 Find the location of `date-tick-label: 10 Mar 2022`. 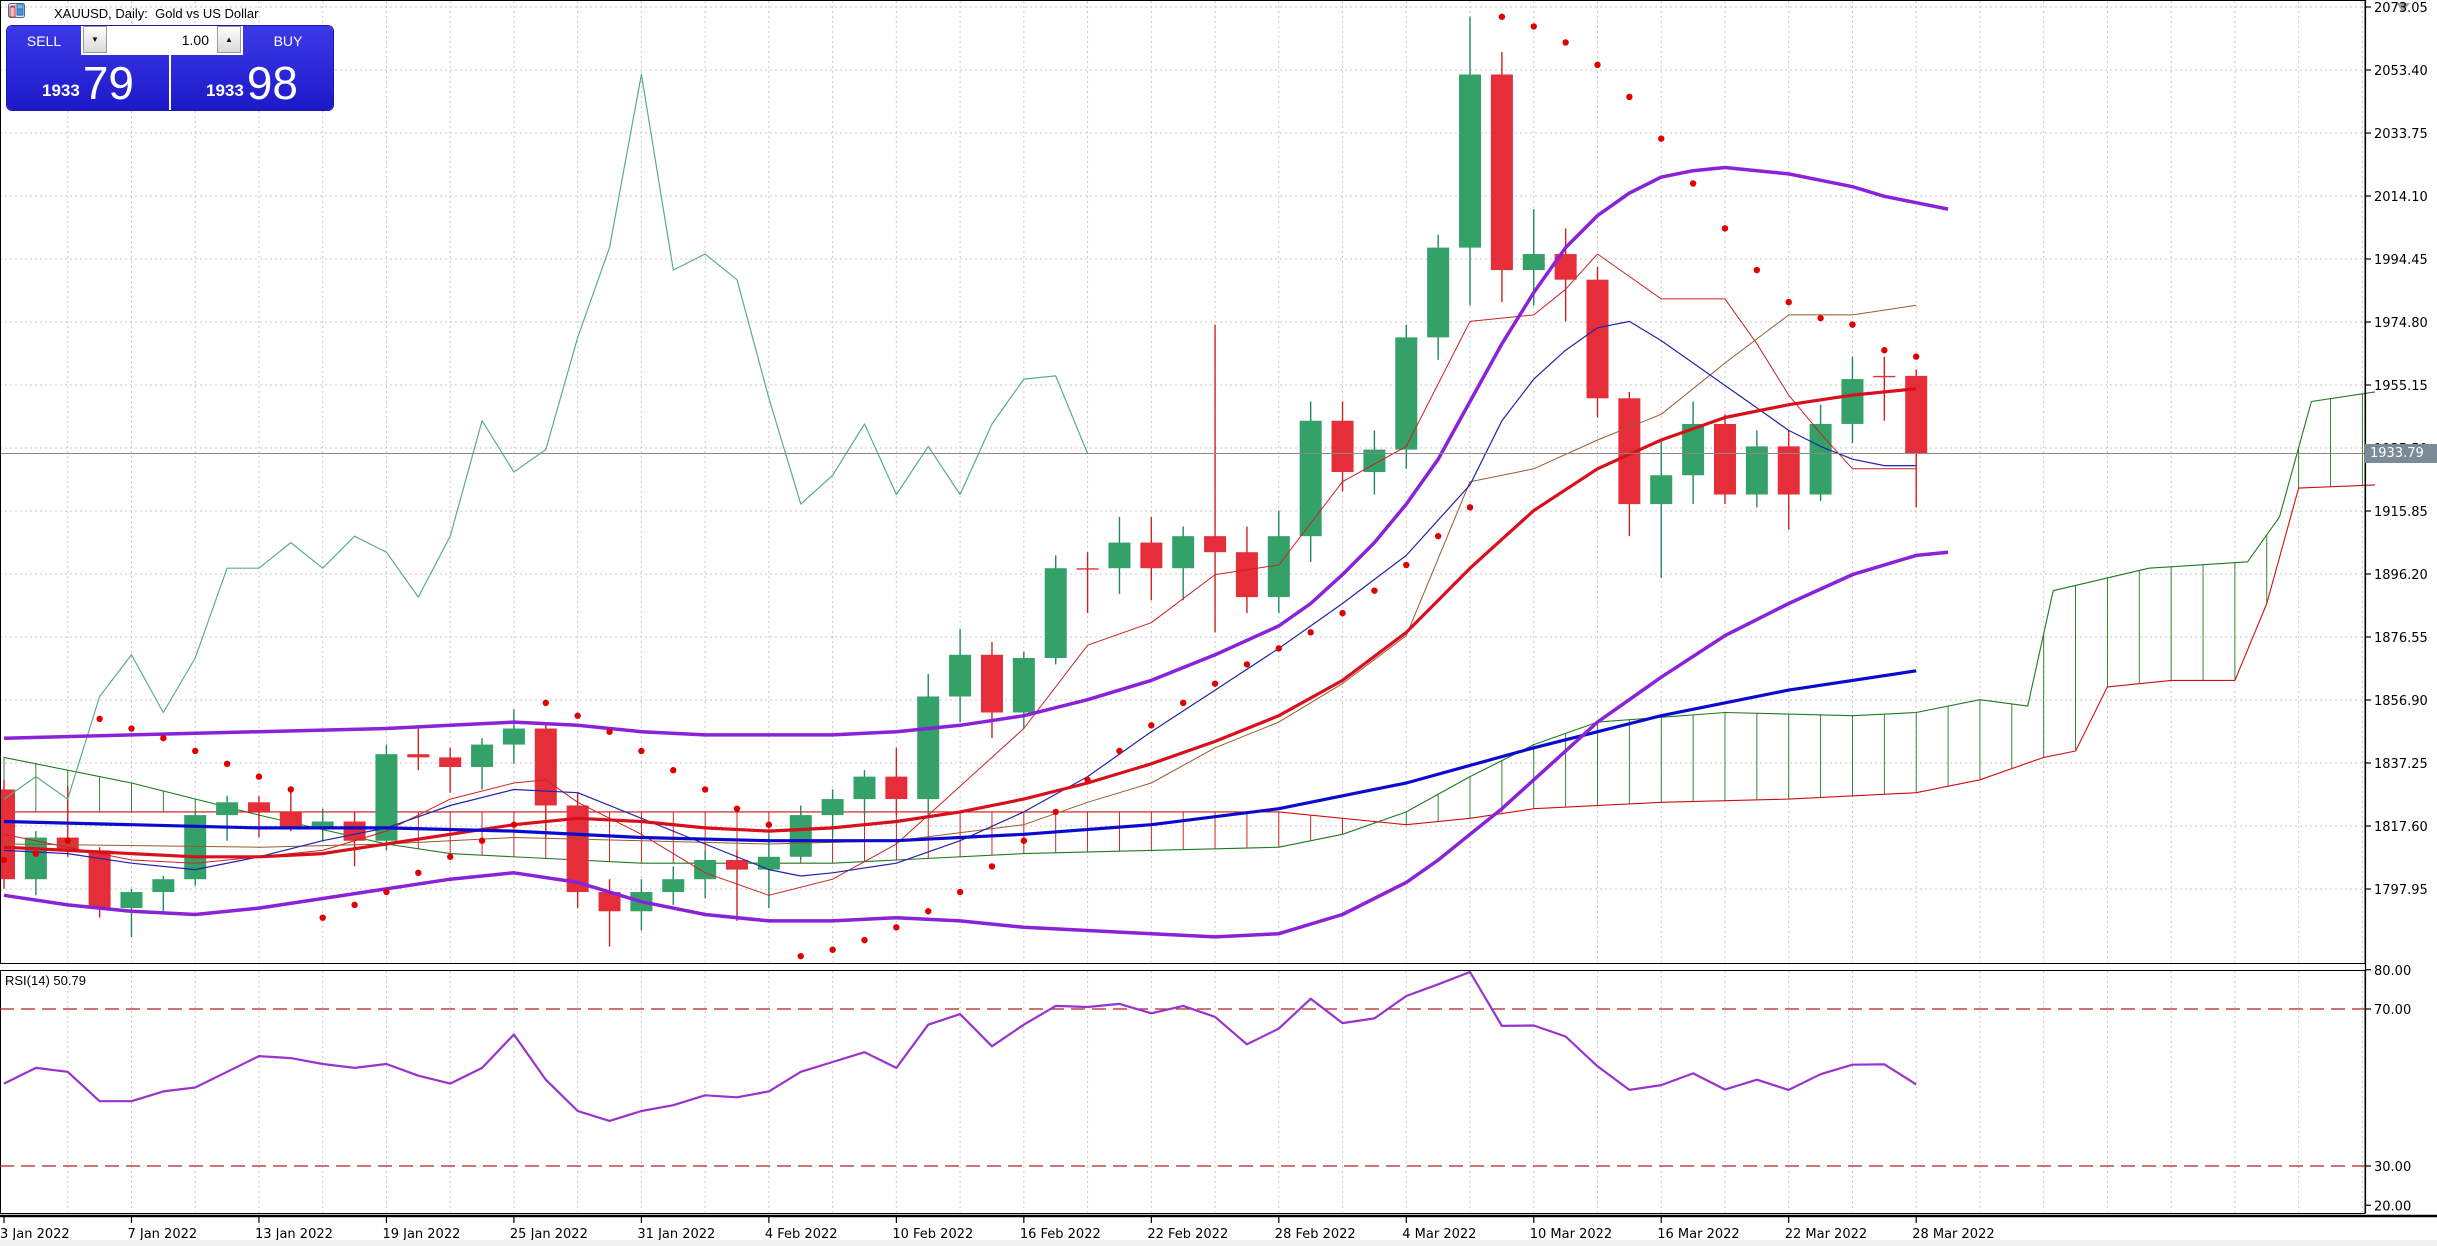

date-tick-label: 10 Mar 2022 is located at coordinates (1571, 1234).